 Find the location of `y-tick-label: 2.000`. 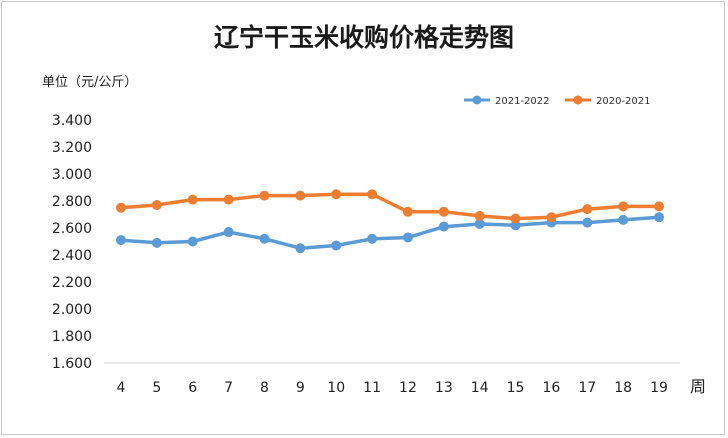

y-tick-label: 2.000 is located at coordinates (72, 310).